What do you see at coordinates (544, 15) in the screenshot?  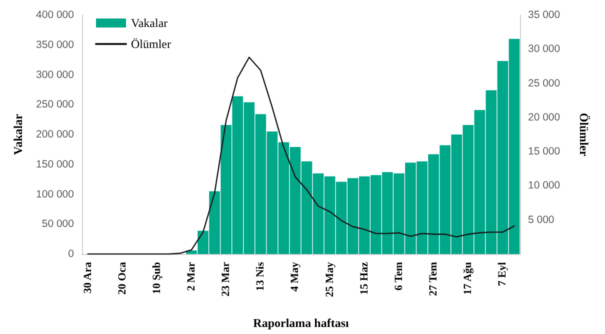 I see `y2-tick-label: 35 000` at bounding box center [544, 15].